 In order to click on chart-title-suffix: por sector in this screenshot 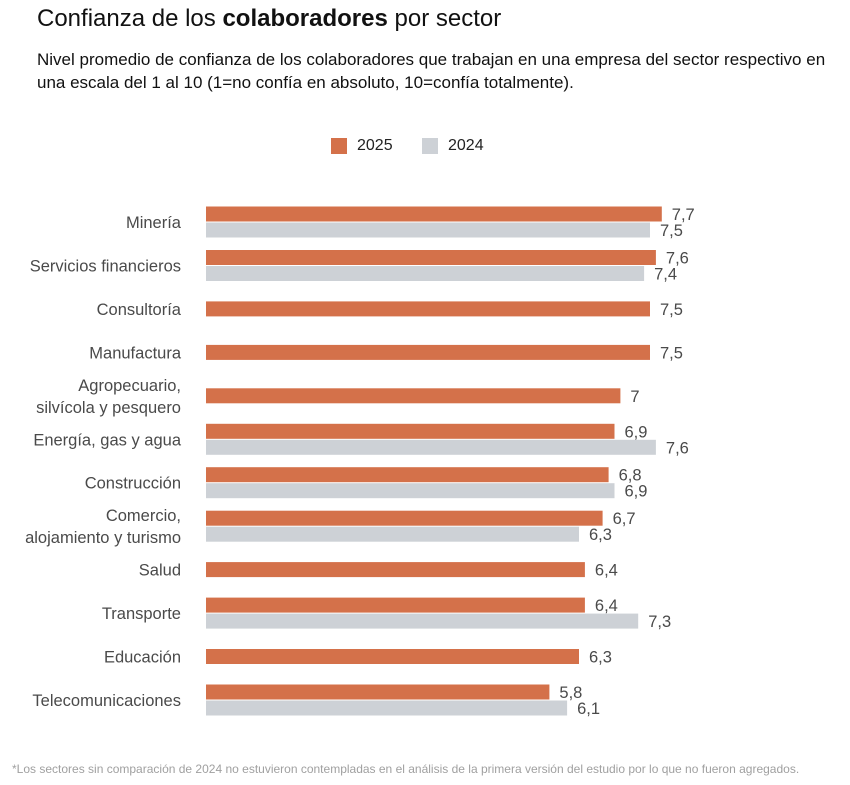, I will do `click(444, 18)`.